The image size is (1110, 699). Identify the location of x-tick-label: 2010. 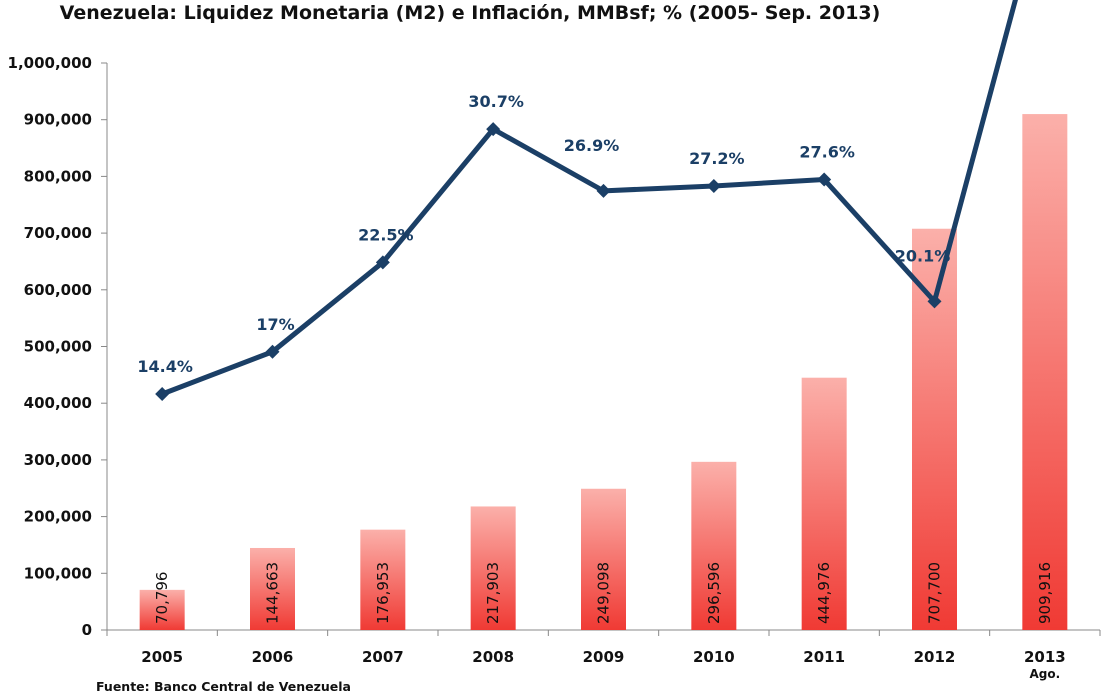
(714, 657).